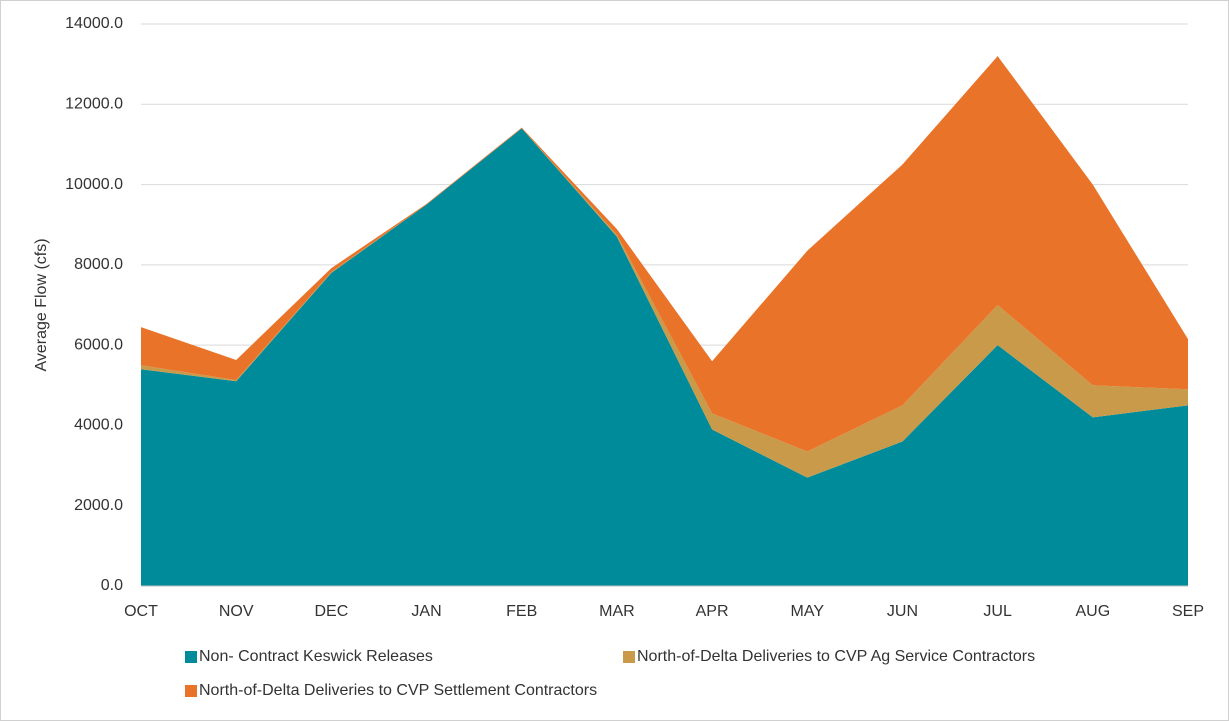  I want to click on x-tick-label: JUN, so click(902, 611).